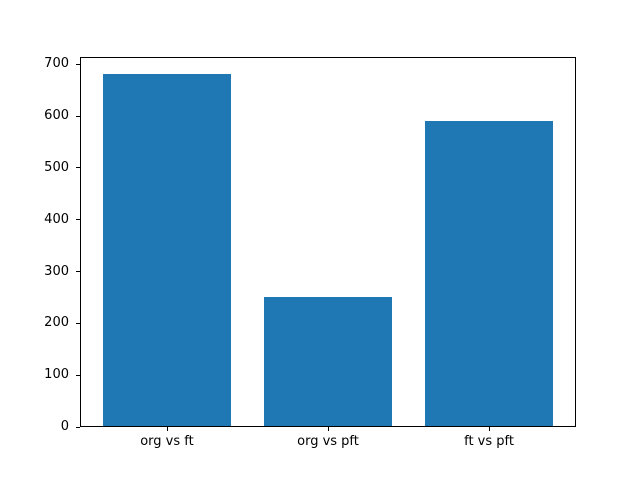  What do you see at coordinates (56, 219) in the screenshot?
I see `y-tick-label: 400` at bounding box center [56, 219].